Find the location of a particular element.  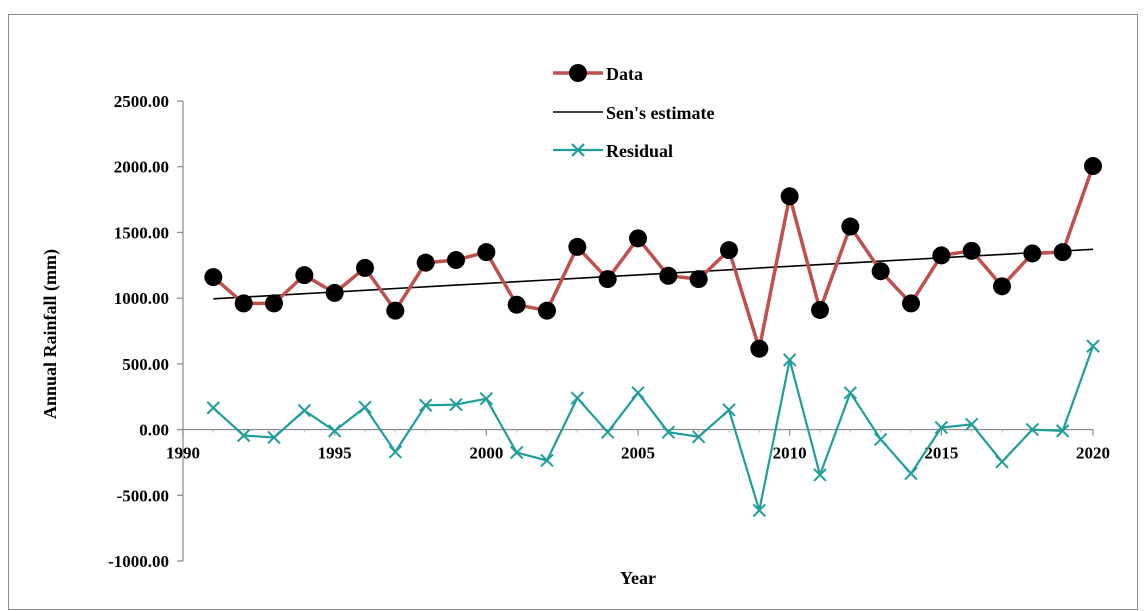

x-tick-labels: 1990 1995 2000 2005 2010 2015 2020 is located at coordinates (638, 453).